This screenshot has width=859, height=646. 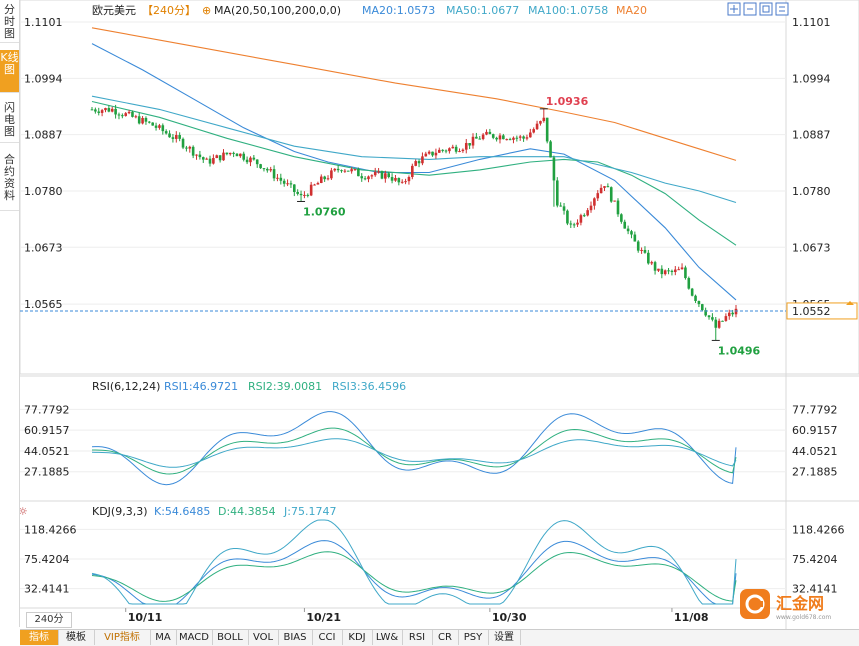 What do you see at coordinates (9, 71) in the screenshot?
I see `tab-kline: K线图` at bounding box center [9, 71].